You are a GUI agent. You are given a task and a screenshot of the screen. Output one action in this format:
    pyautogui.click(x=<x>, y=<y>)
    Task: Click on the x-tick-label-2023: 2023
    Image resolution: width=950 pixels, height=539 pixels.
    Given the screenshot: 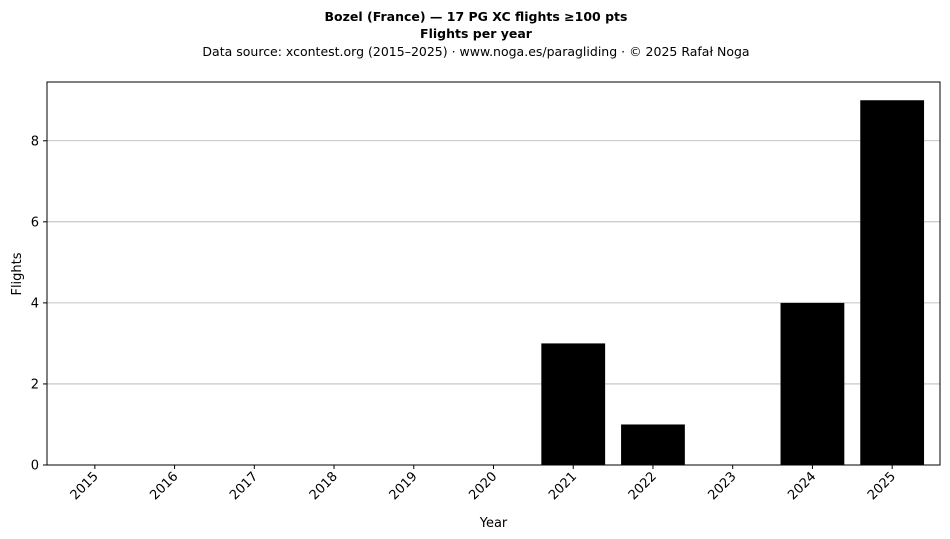 What is the action you would take?
    pyautogui.click(x=723, y=486)
    